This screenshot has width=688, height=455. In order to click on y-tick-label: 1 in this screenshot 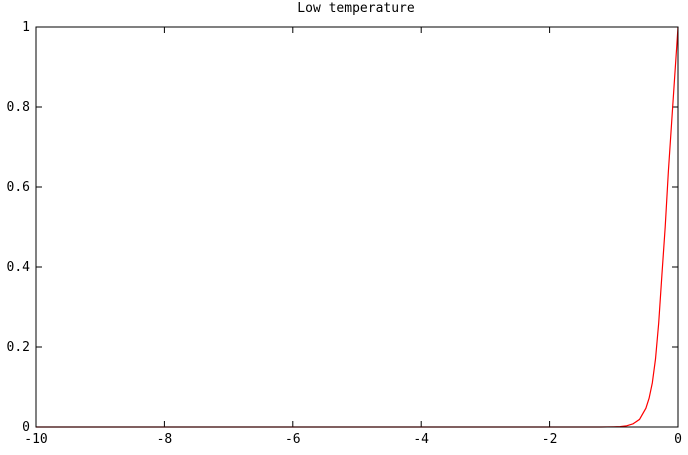, I will do `click(26, 27)`.